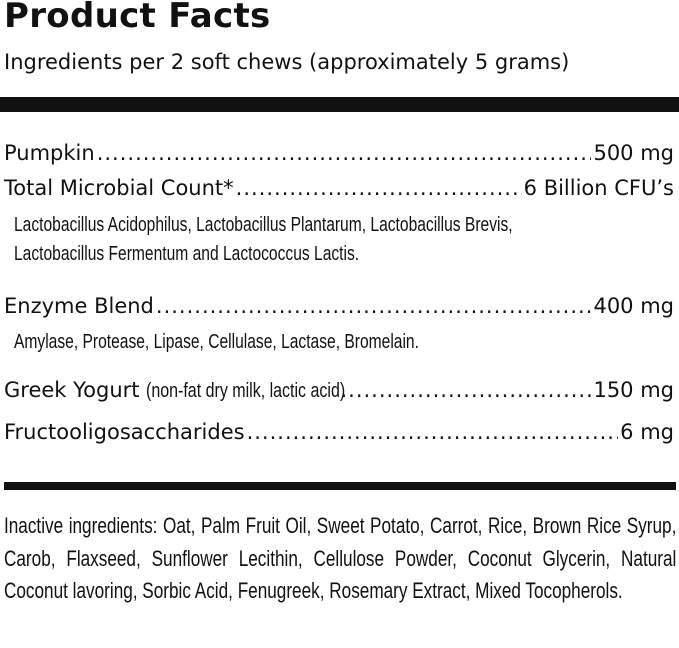 The image size is (679, 648). I want to click on page-title: Product Facts, so click(137, 18).